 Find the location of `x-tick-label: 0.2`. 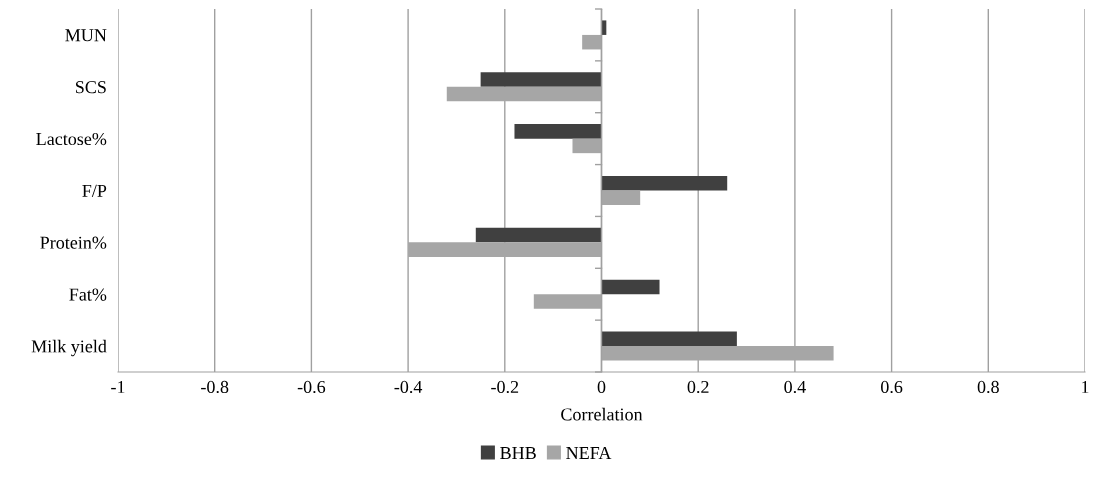

x-tick-label: 0.2 is located at coordinates (698, 387).